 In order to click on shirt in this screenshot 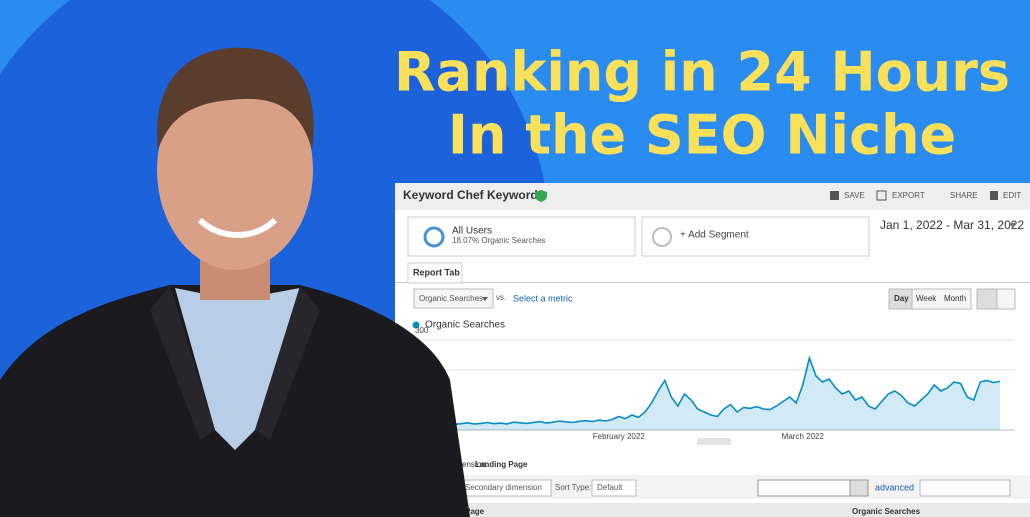, I will do `click(237, 369)`.